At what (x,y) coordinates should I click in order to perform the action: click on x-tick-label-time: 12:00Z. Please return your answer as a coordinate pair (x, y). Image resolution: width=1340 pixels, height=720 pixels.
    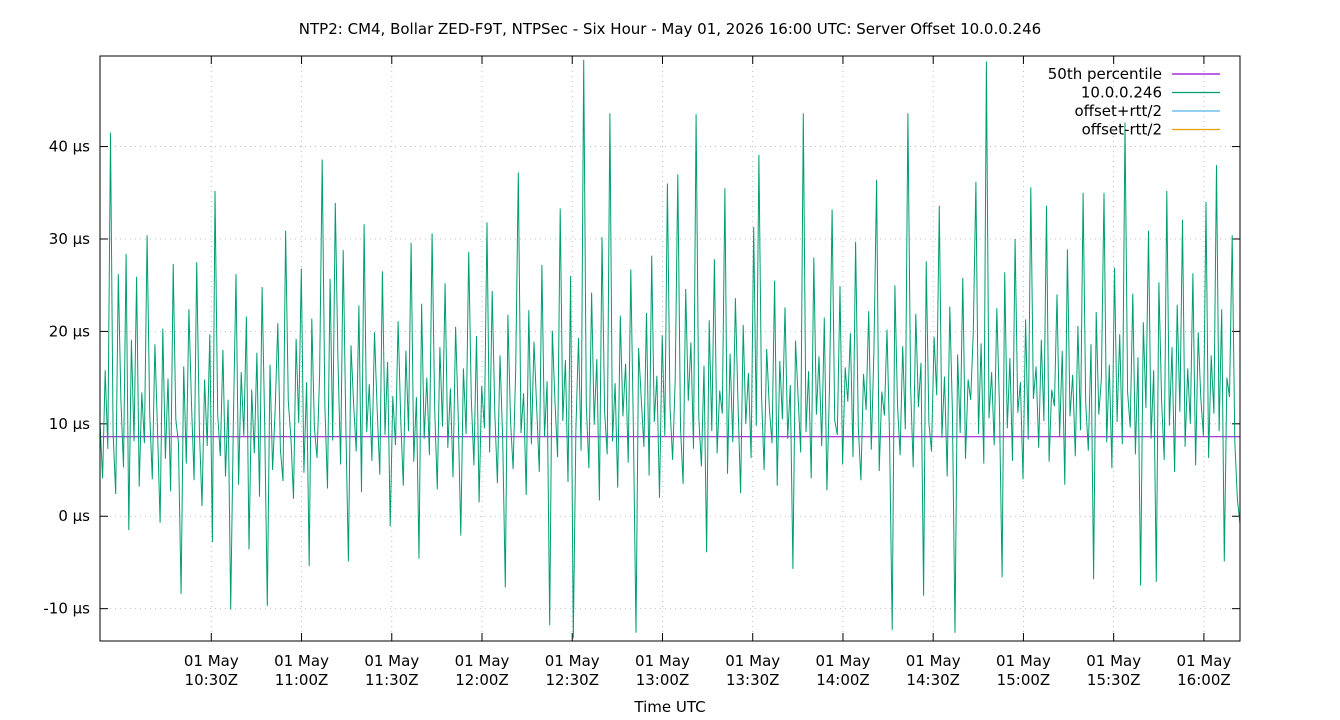
    Looking at the image, I should click on (482, 680).